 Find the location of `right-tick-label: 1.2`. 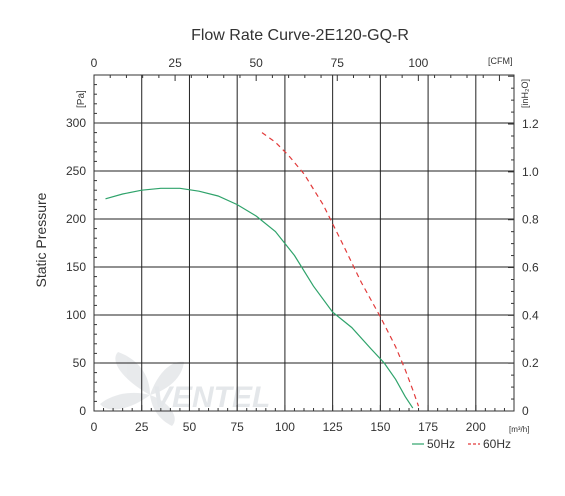

right-tick-label: 1.2 is located at coordinates (530, 124).